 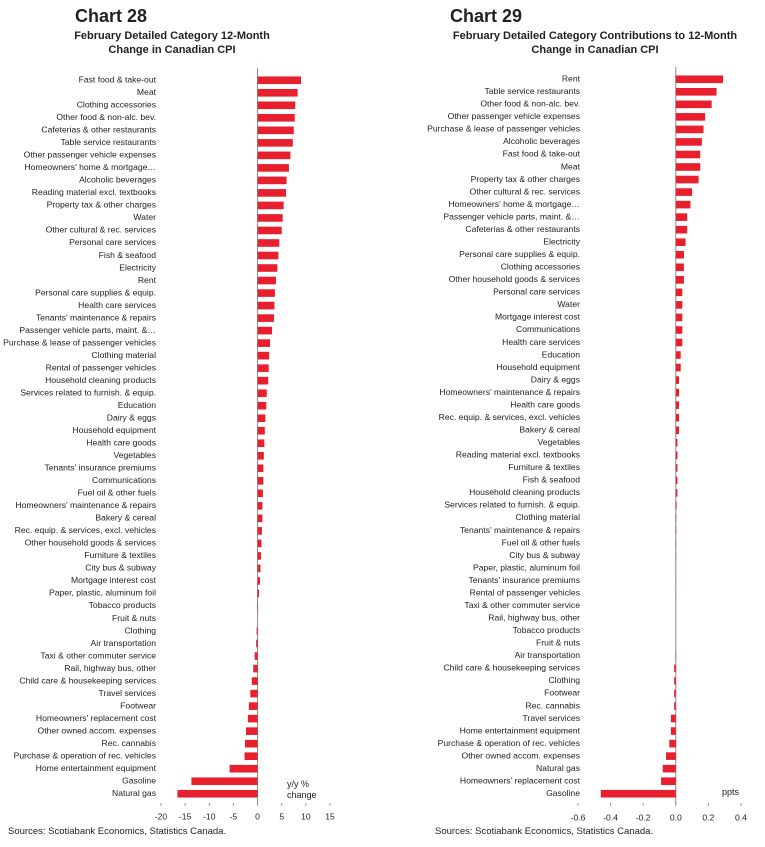 What do you see at coordinates (545, 404) in the screenshot?
I see `category-label: Health care goods` at bounding box center [545, 404].